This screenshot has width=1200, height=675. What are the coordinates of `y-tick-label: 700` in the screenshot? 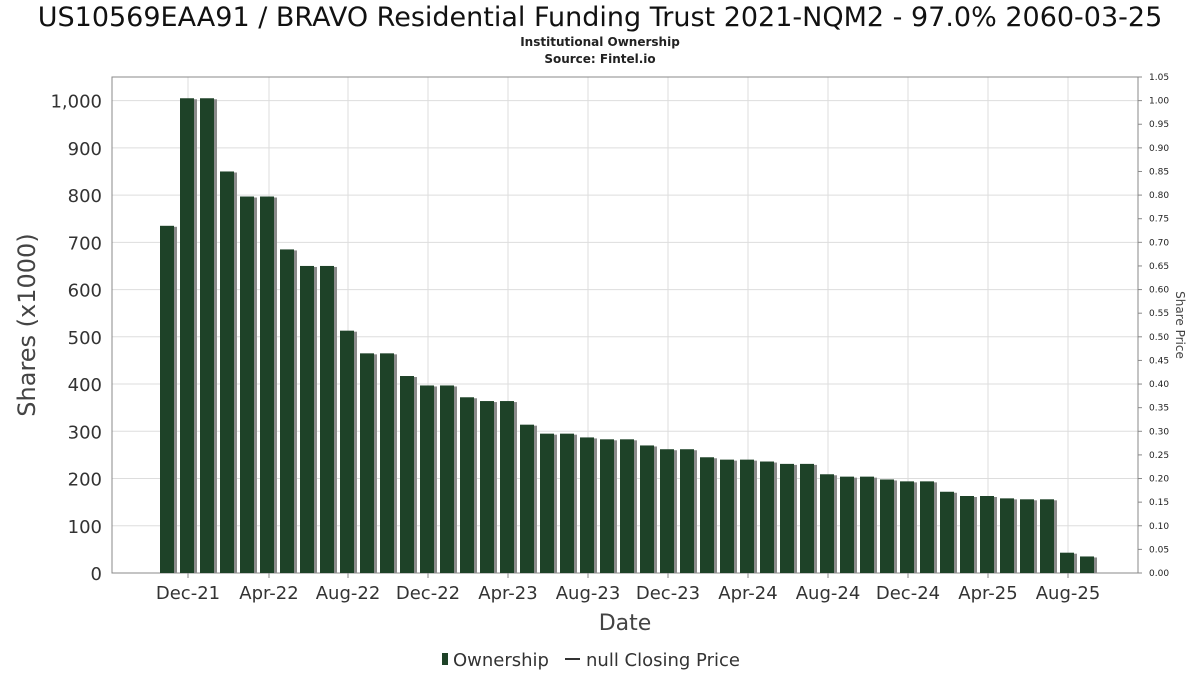 It's located at (85, 243).